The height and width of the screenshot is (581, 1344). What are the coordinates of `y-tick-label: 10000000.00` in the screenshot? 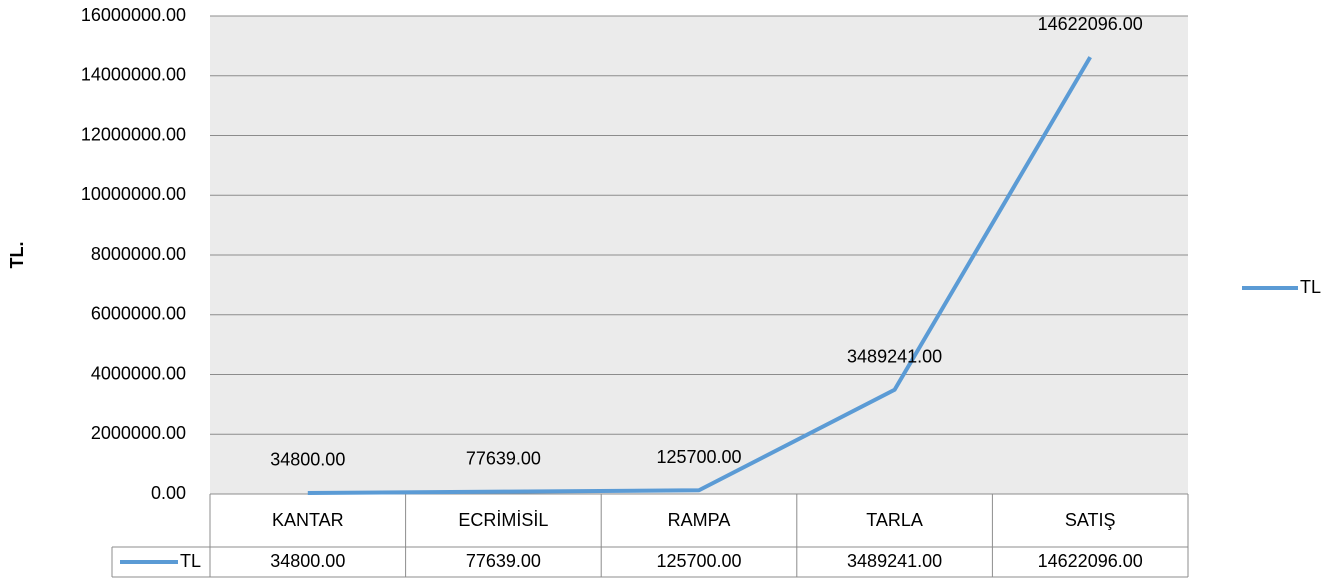 It's located at (133, 194).